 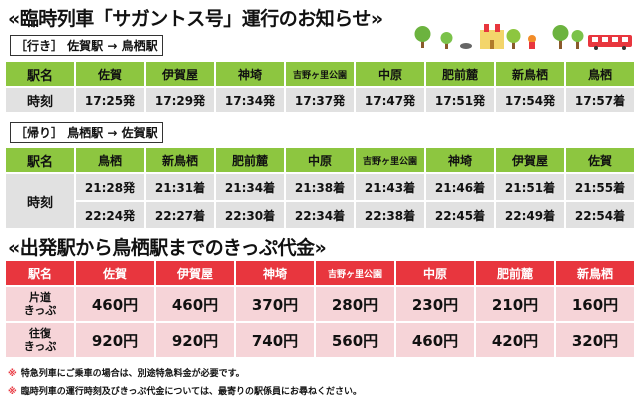 What do you see at coordinates (492, 36) in the screenshot?
I see `castle-icon` at bounding box center [492, 36].